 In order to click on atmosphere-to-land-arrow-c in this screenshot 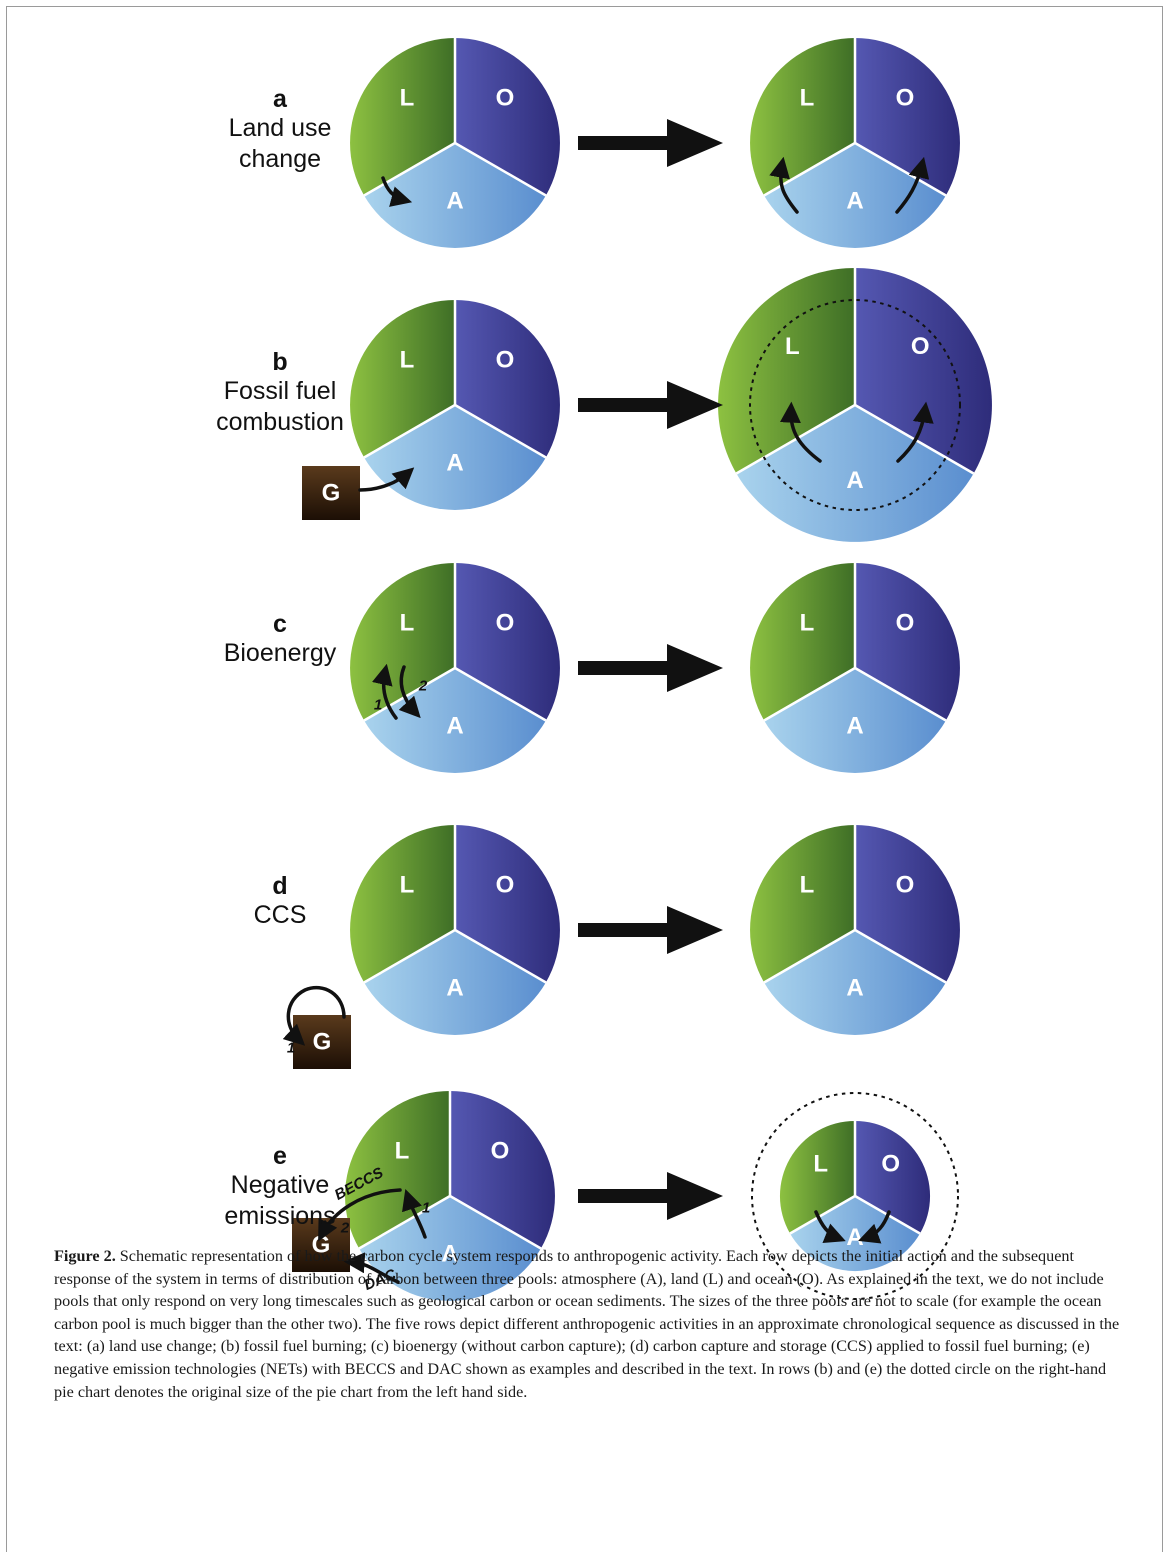, I will do `click(385, 691)`.